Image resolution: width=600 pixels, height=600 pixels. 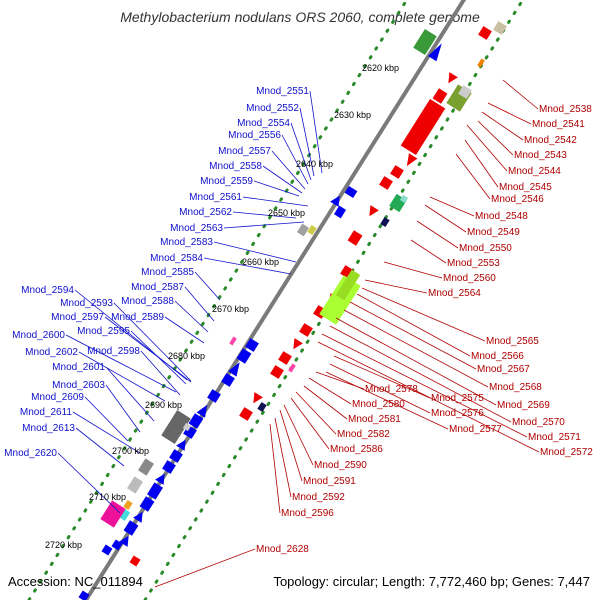 What do you see at coordinates (260, 262) in the screenshot?
I see `scale-tick-5: 2660 kbp` at bounding box center [260, 262].